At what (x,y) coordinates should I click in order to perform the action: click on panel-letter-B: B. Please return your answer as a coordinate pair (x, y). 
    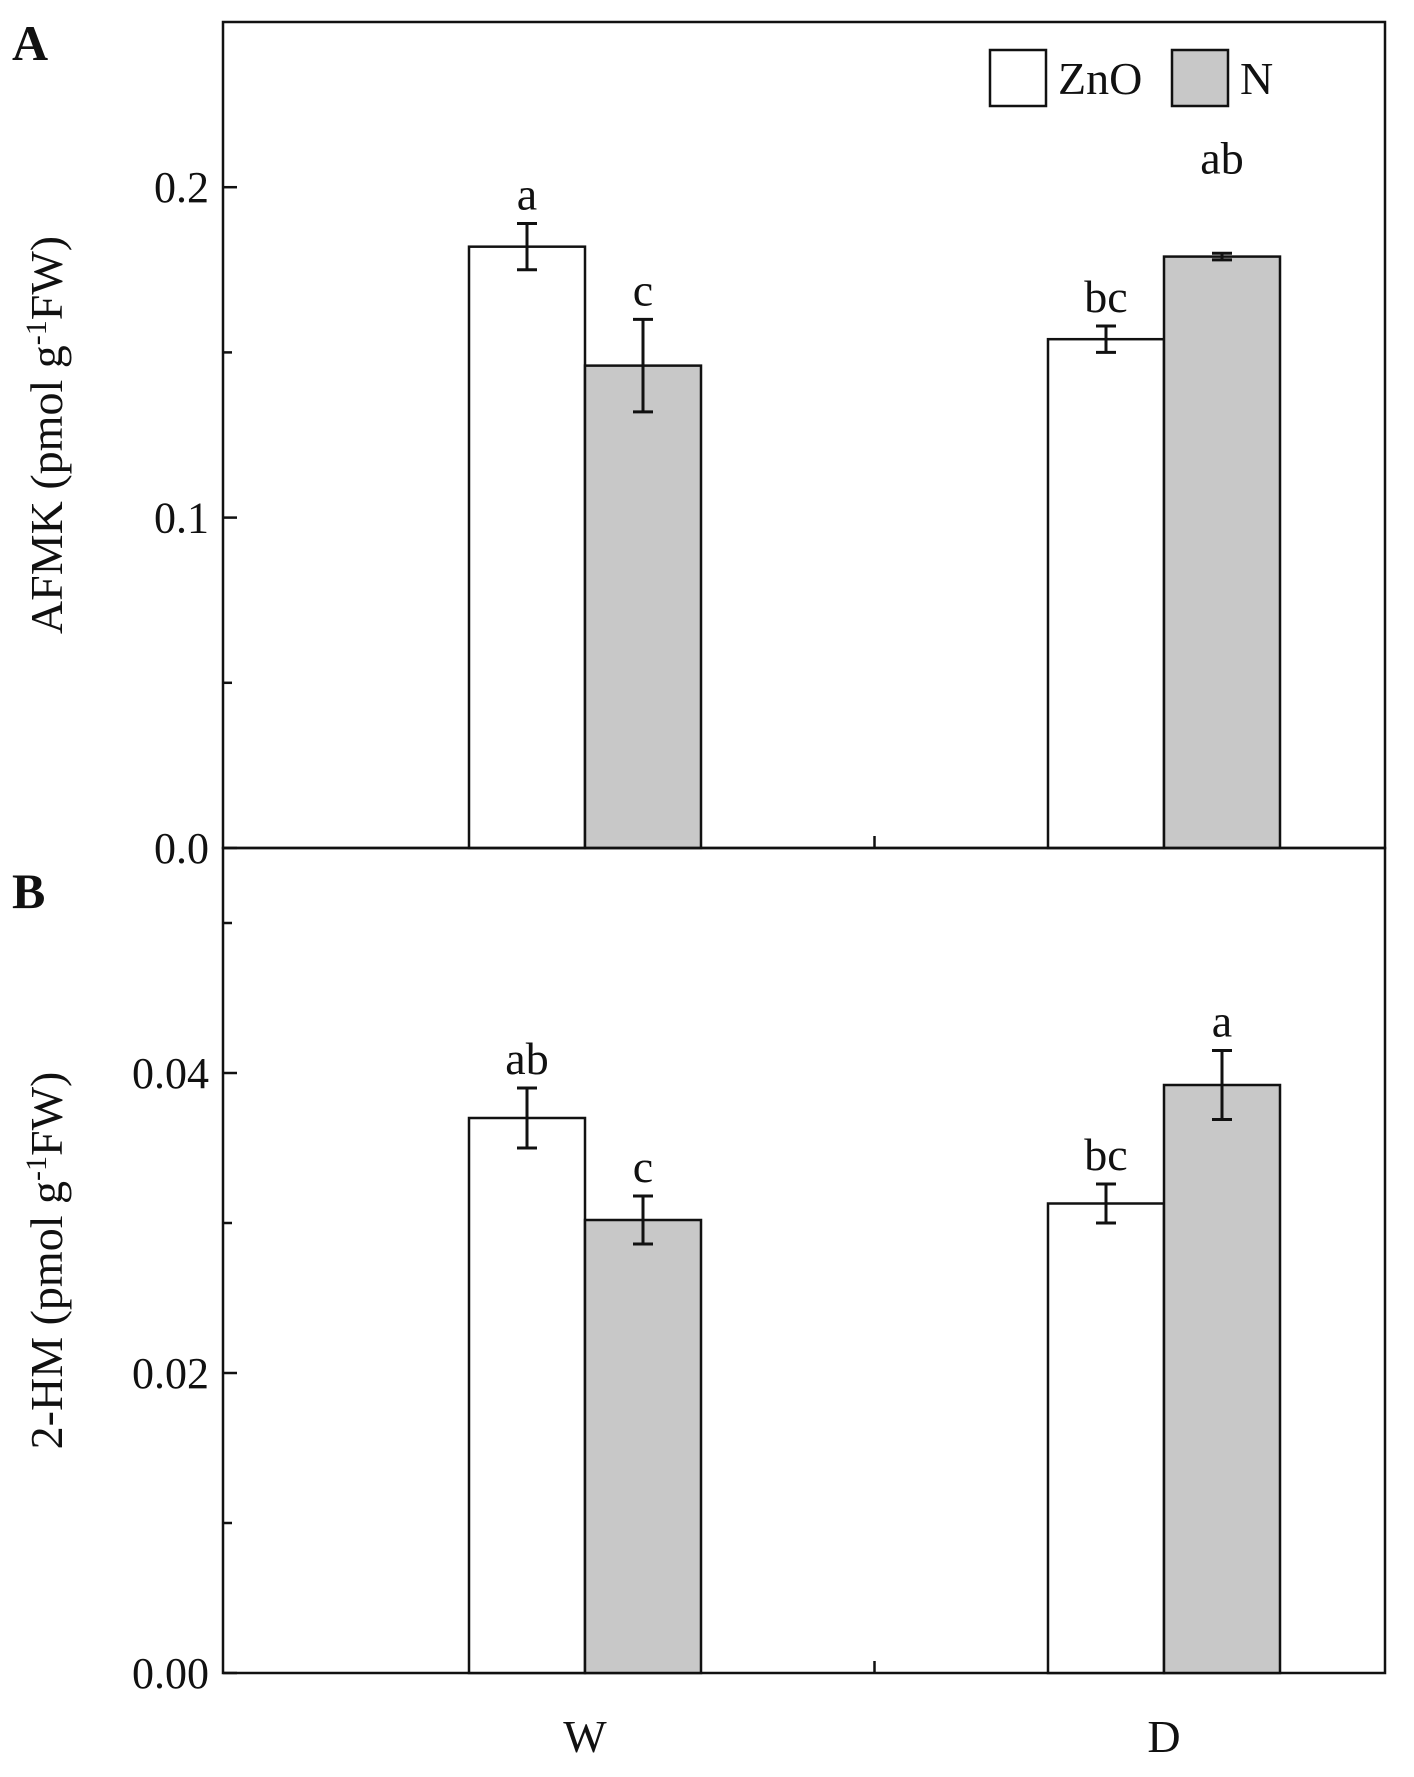
    Looking at the image, I should click on (28, 891).